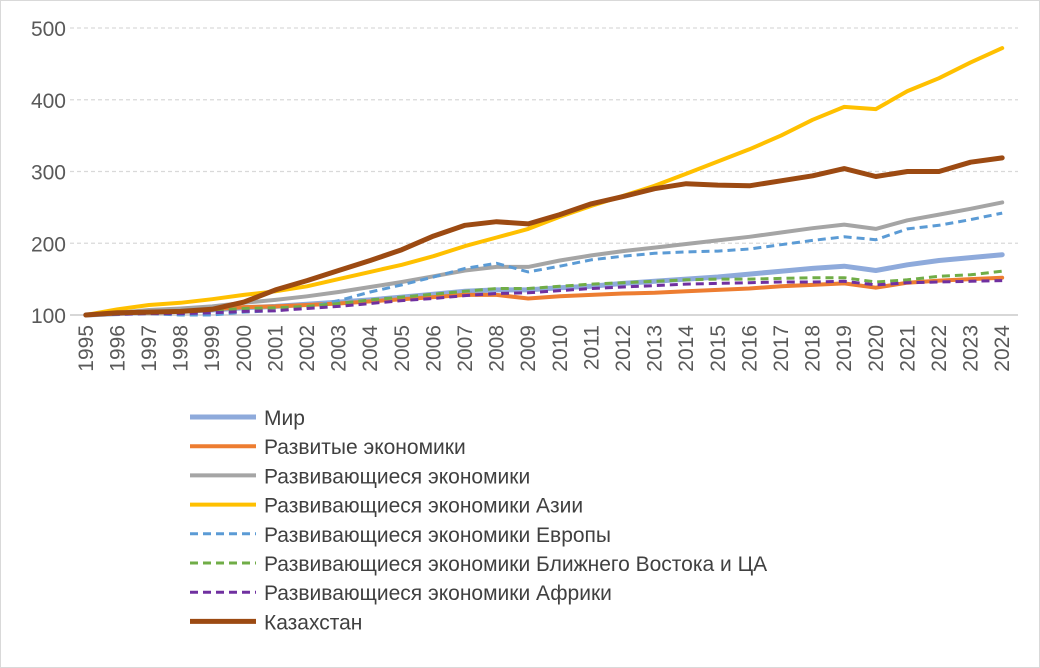 The height and width of the screenshot is (668, 1040). Describe the element at coordinates (313, 622) in the screenshot. I see `legend-label: Казахстан` at that location.